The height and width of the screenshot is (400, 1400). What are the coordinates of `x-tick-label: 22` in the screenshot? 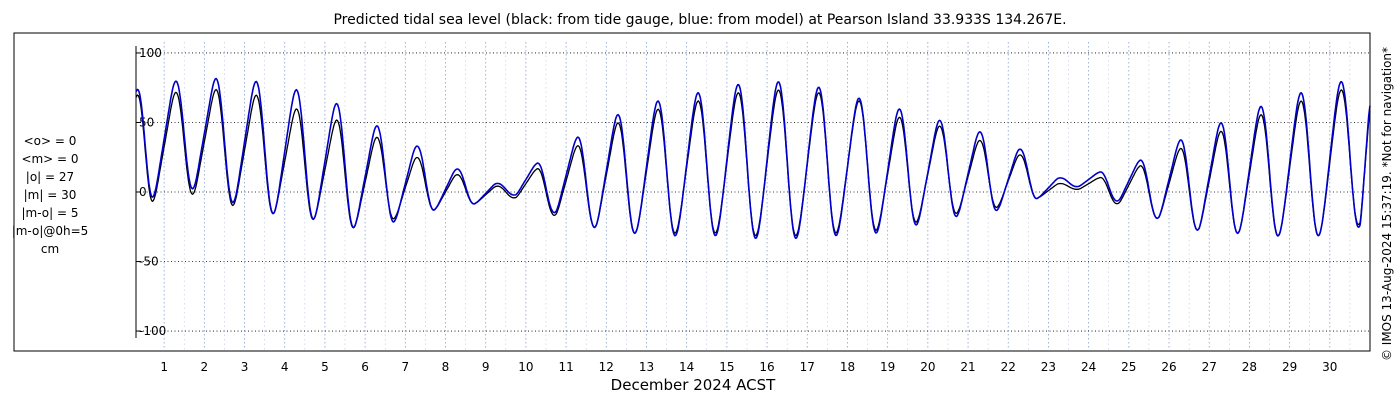 It's located at (1008, 367).